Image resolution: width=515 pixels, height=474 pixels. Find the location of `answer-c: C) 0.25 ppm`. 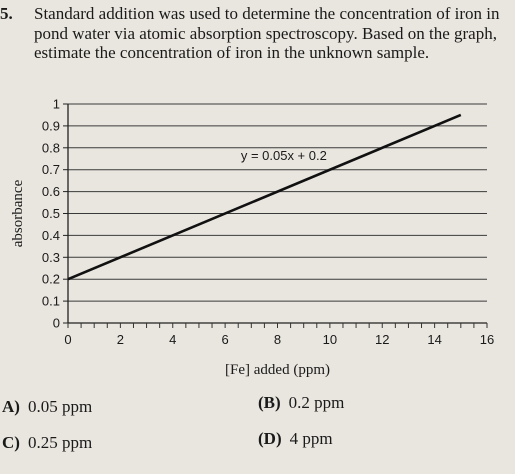

answer-c: C) 0.25 ppm is located at coordinates (47, 443).